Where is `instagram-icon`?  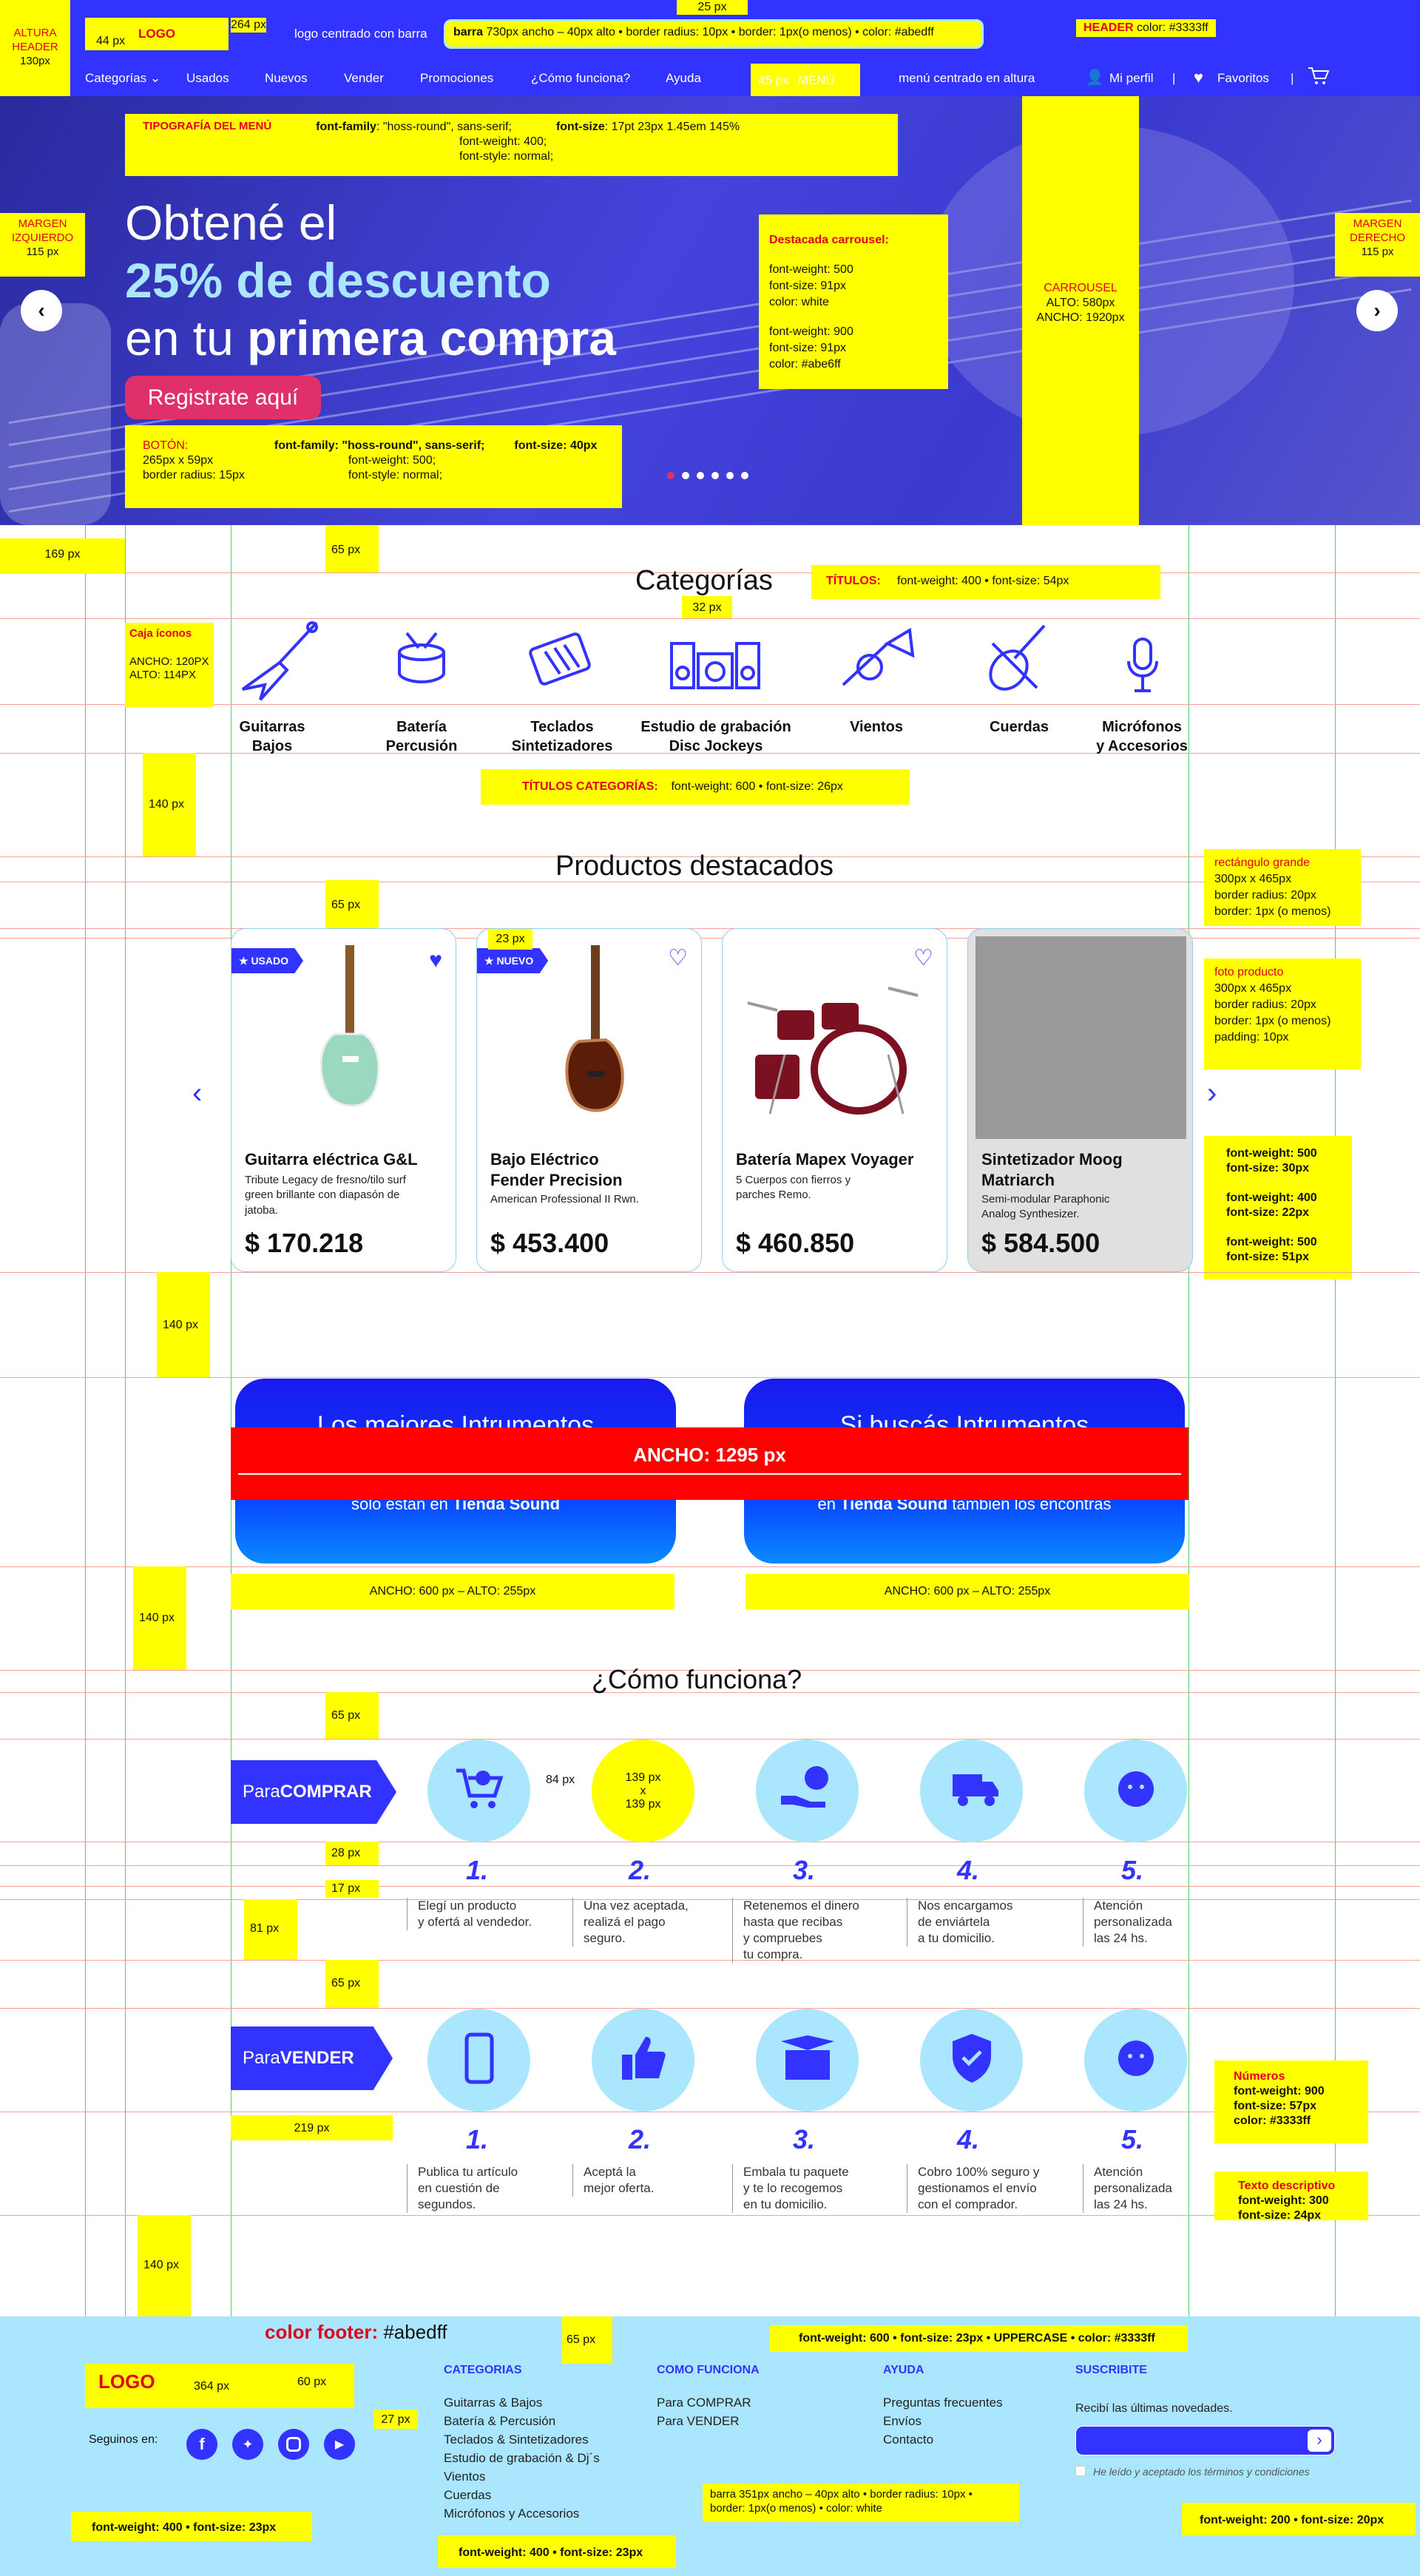
instagram-icon is located at coordinates (293, 2444).